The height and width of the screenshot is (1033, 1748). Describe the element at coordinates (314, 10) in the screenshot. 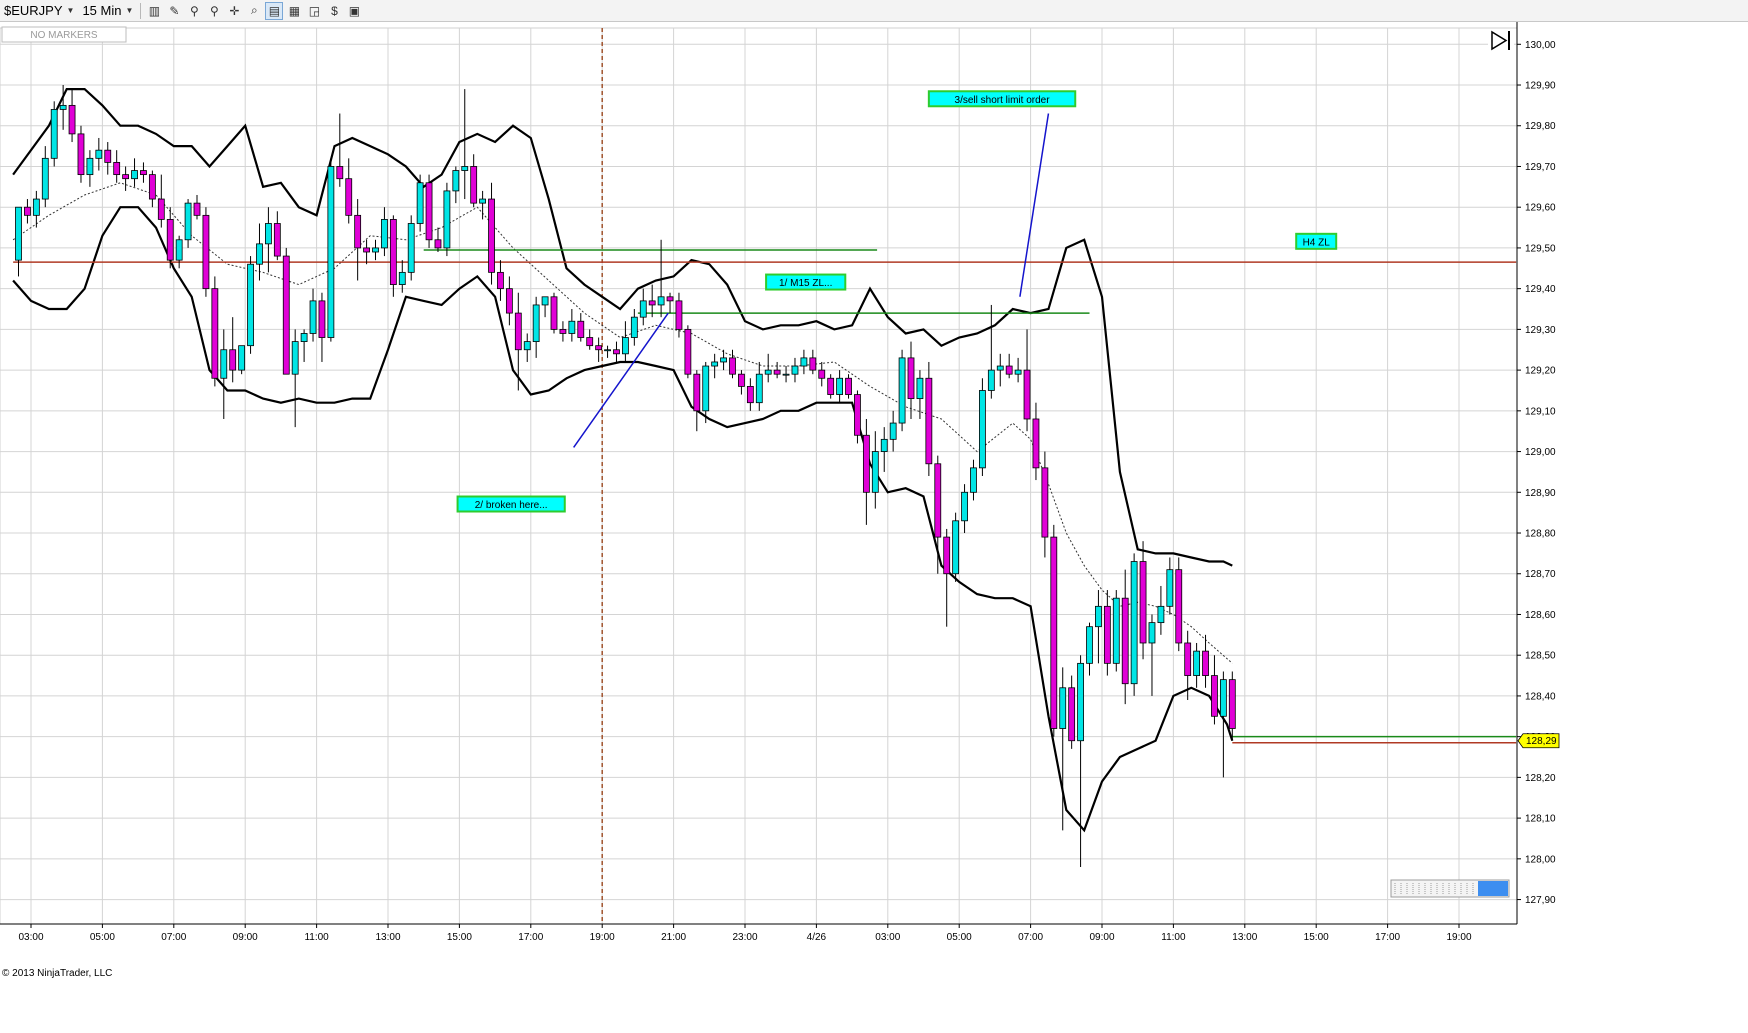

I see `strategy-icon: ◲` at that location.